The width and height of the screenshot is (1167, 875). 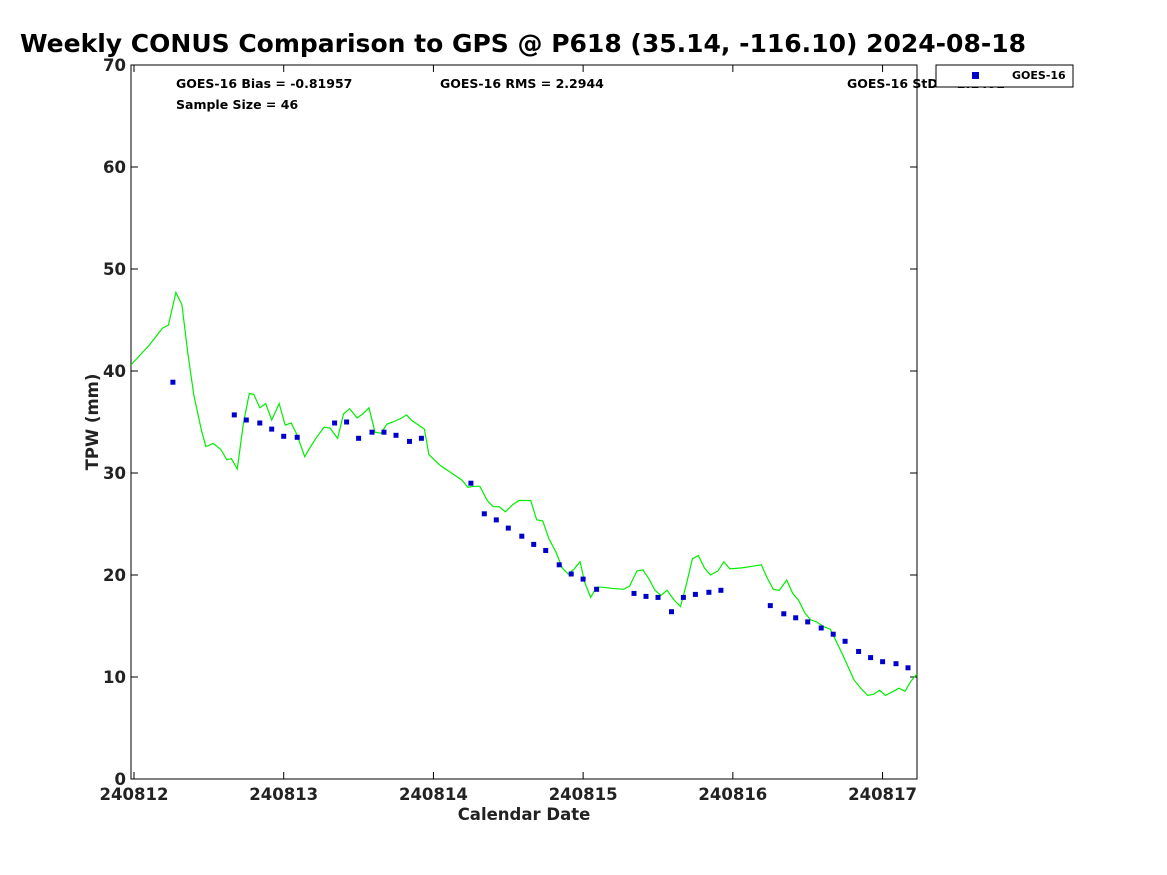 I want to click on y-tick-label: 10, so click(x=114, y=677).